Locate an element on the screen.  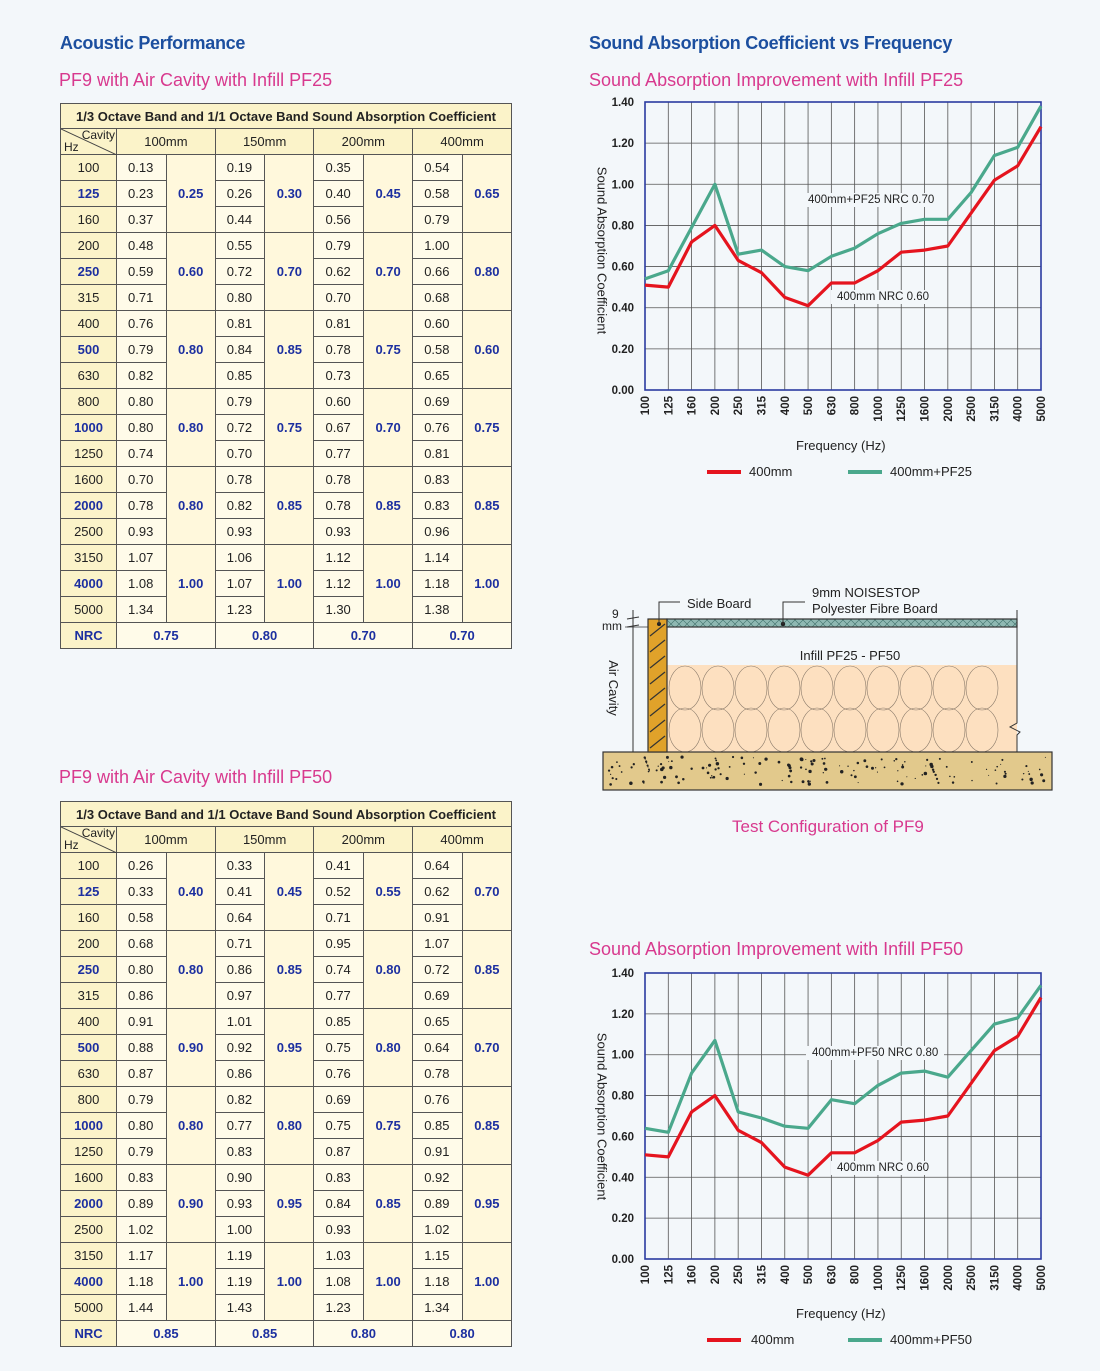
third-octave-value: 1.06 is located at coordinates (240, 557).